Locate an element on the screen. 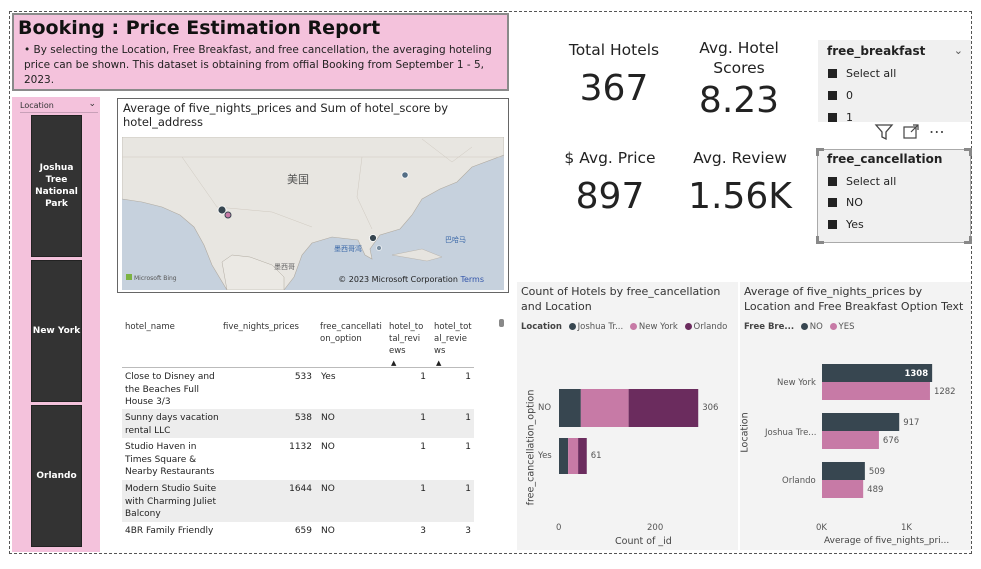 The width and height of the screenshot is (981, 569). location-tile-orlando: Orlando is located at coordinates (56, 476).